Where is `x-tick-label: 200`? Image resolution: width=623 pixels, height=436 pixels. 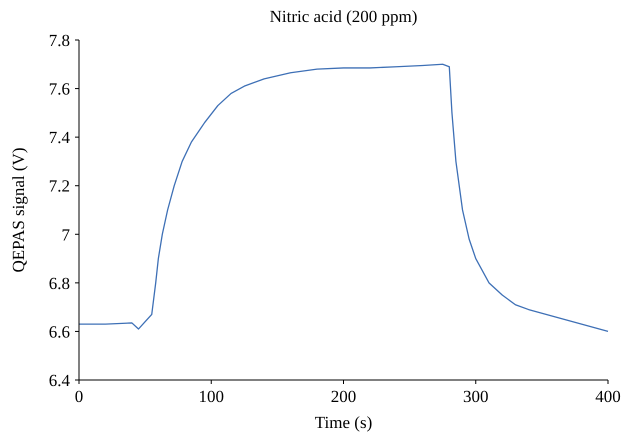
x-tick-label: 200 is located at coordinates (343, 396).